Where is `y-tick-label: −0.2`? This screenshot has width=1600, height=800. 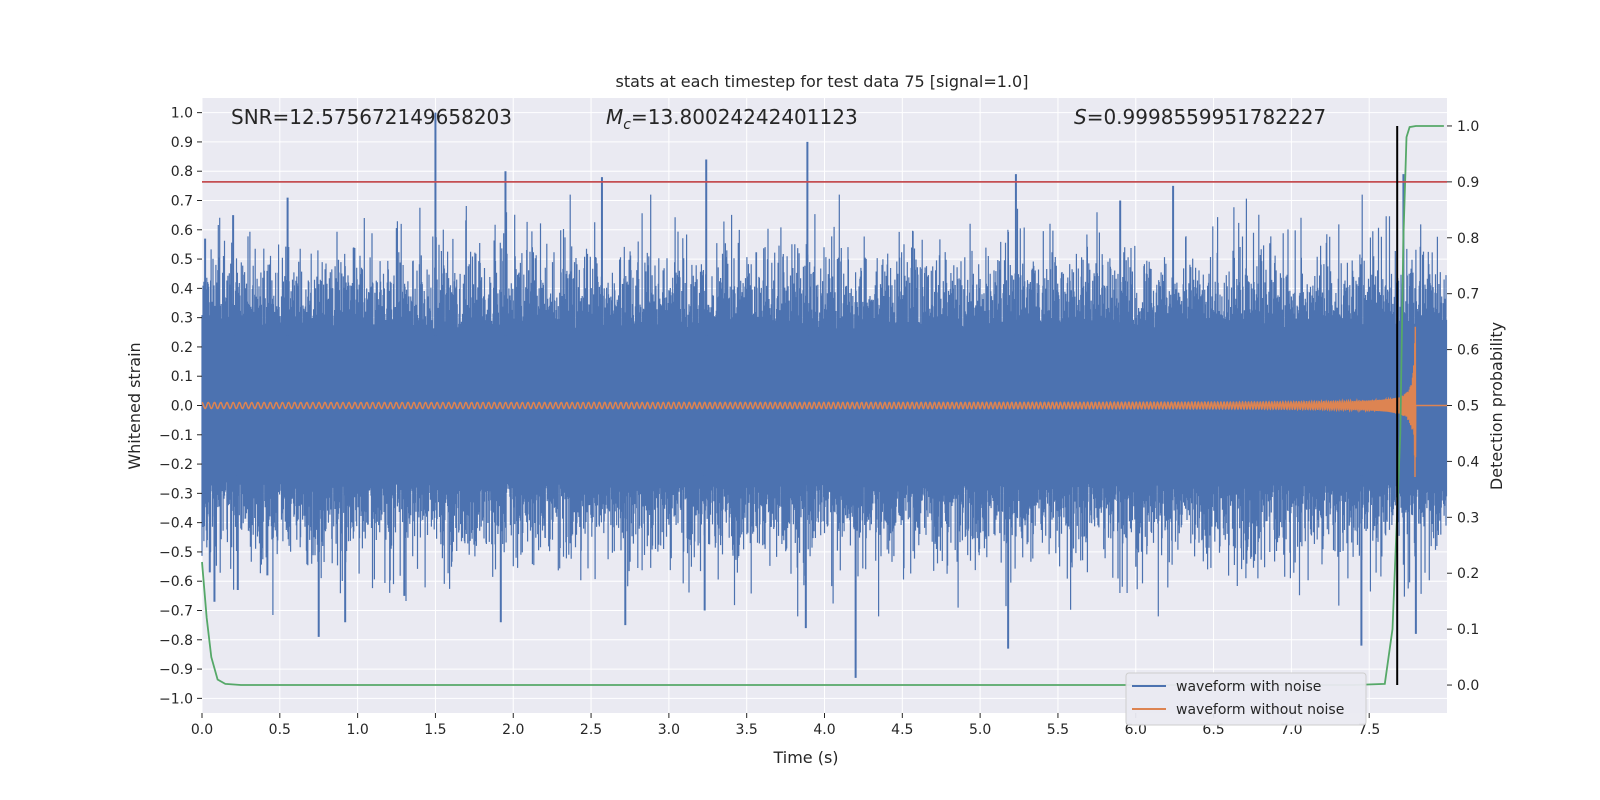 y-tick-label: −0.2 is located at coordinates (176, 465).